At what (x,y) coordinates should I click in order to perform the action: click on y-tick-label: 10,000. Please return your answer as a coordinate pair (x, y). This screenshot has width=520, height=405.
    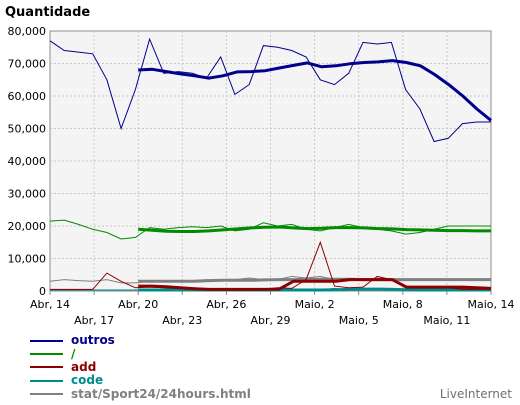
    Looking at the image, I should click on (27, 259).